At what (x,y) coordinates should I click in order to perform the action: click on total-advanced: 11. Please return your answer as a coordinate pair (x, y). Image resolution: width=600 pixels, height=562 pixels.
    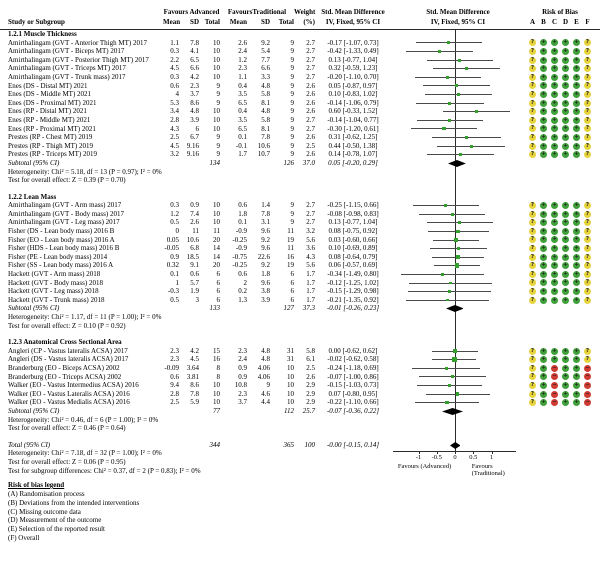
    Looking at the image, I should click on (216, 231).